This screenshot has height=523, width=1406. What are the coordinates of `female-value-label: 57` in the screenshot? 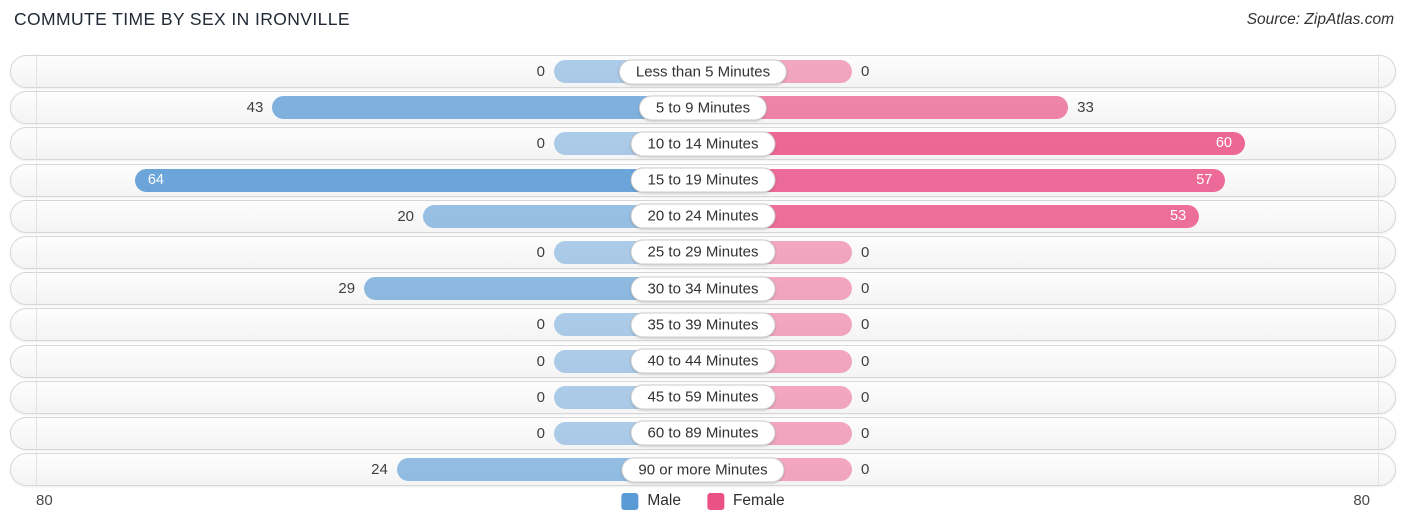 It's located at (1204, 179).